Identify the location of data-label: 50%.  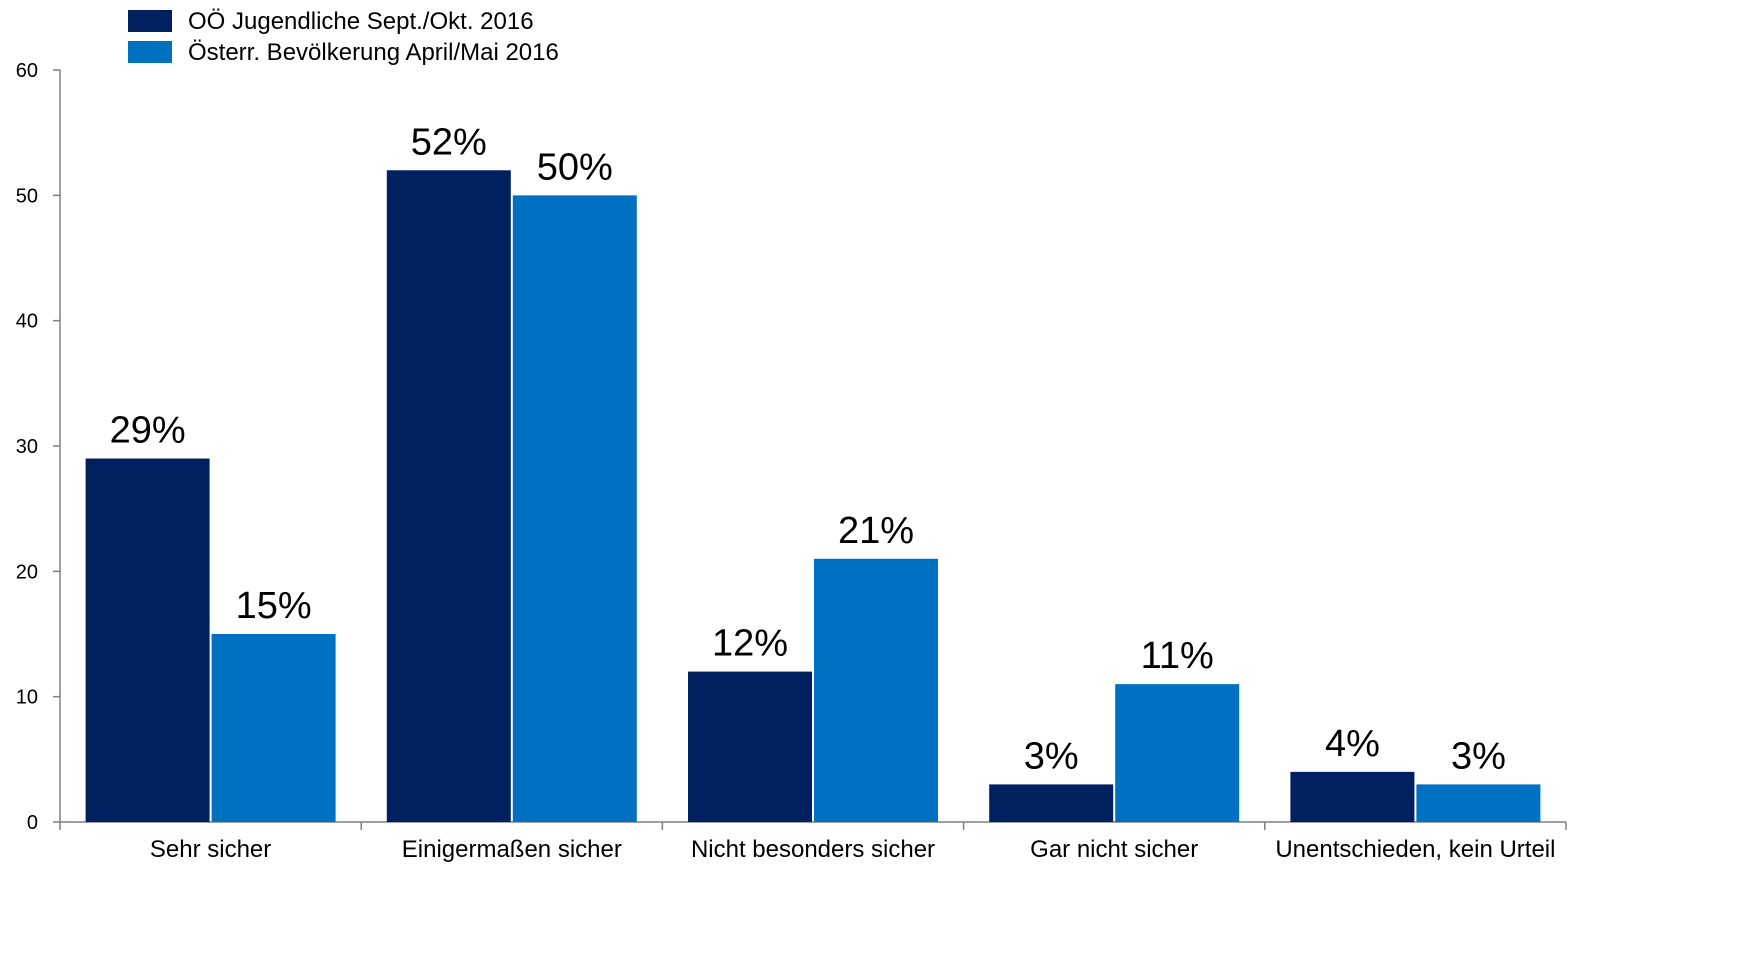
(575, 167).